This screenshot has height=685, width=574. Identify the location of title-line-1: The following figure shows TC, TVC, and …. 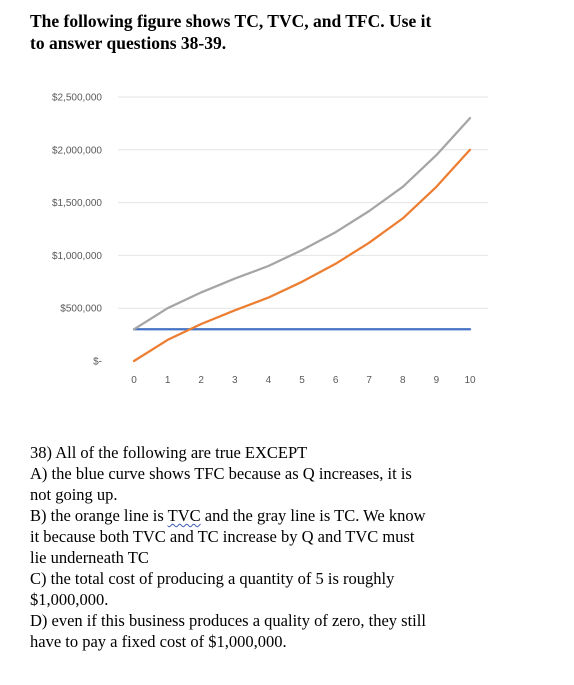
(231, 21).